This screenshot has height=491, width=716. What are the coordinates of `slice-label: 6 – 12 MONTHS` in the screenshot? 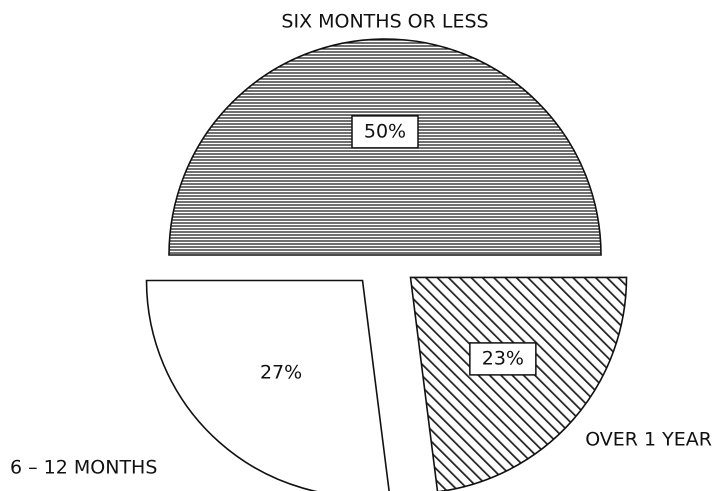 It's located at (83, 468).